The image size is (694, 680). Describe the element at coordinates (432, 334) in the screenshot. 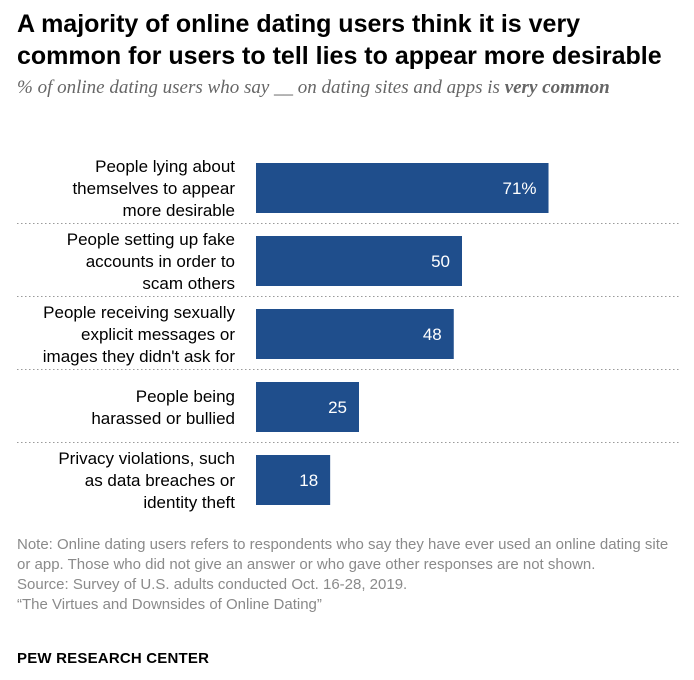

I see `bar-value-label: 48` at that location.